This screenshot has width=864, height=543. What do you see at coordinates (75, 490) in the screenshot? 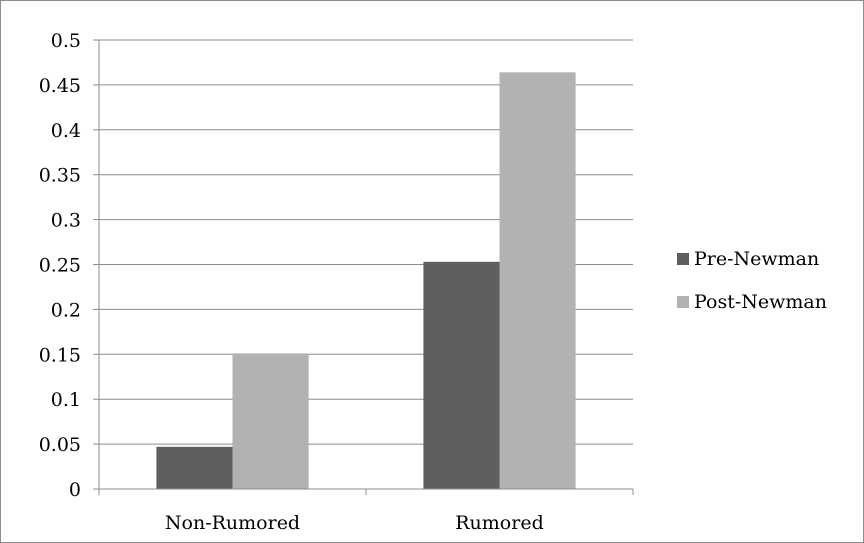
I see `y-tick-label: 0` at bounding box center [75, 490].